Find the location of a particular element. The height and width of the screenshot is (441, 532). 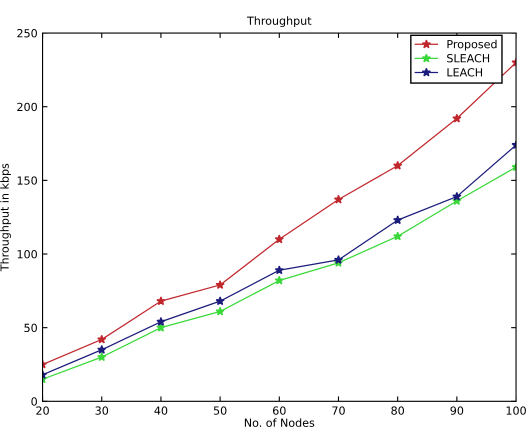

y-tick-label: 200 is located at coordinates (27, 107).